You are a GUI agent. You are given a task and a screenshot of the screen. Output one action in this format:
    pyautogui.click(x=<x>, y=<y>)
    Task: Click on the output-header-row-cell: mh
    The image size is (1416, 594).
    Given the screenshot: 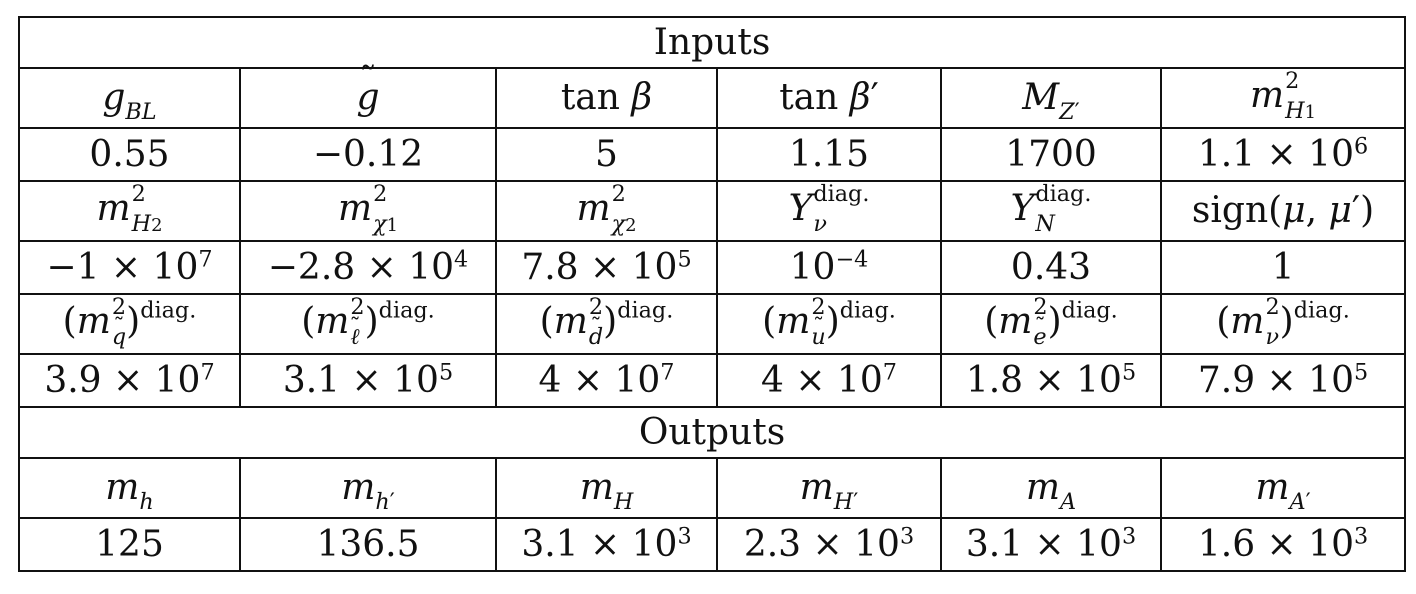 What is the action you would take?
    pyautogui.click(x=129, y=488)
    